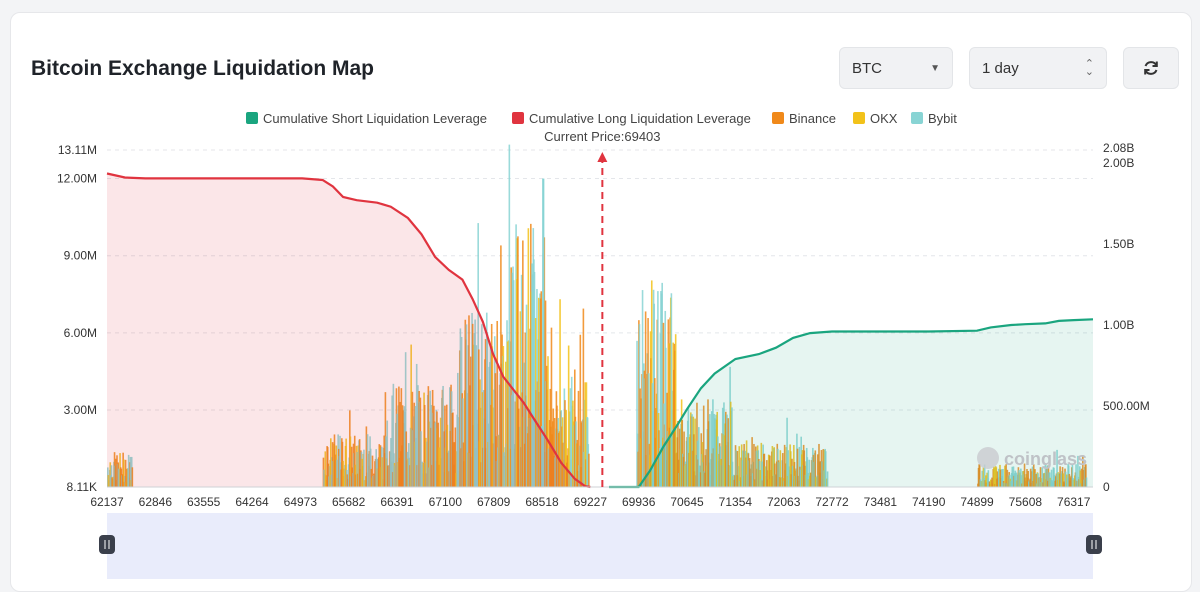 This screenshot has height=592, width=1200. What do you see at coordinates (929, 502) in the screenshot?
I see `x-tick-label: 74190` at bounding box center [929, 502].